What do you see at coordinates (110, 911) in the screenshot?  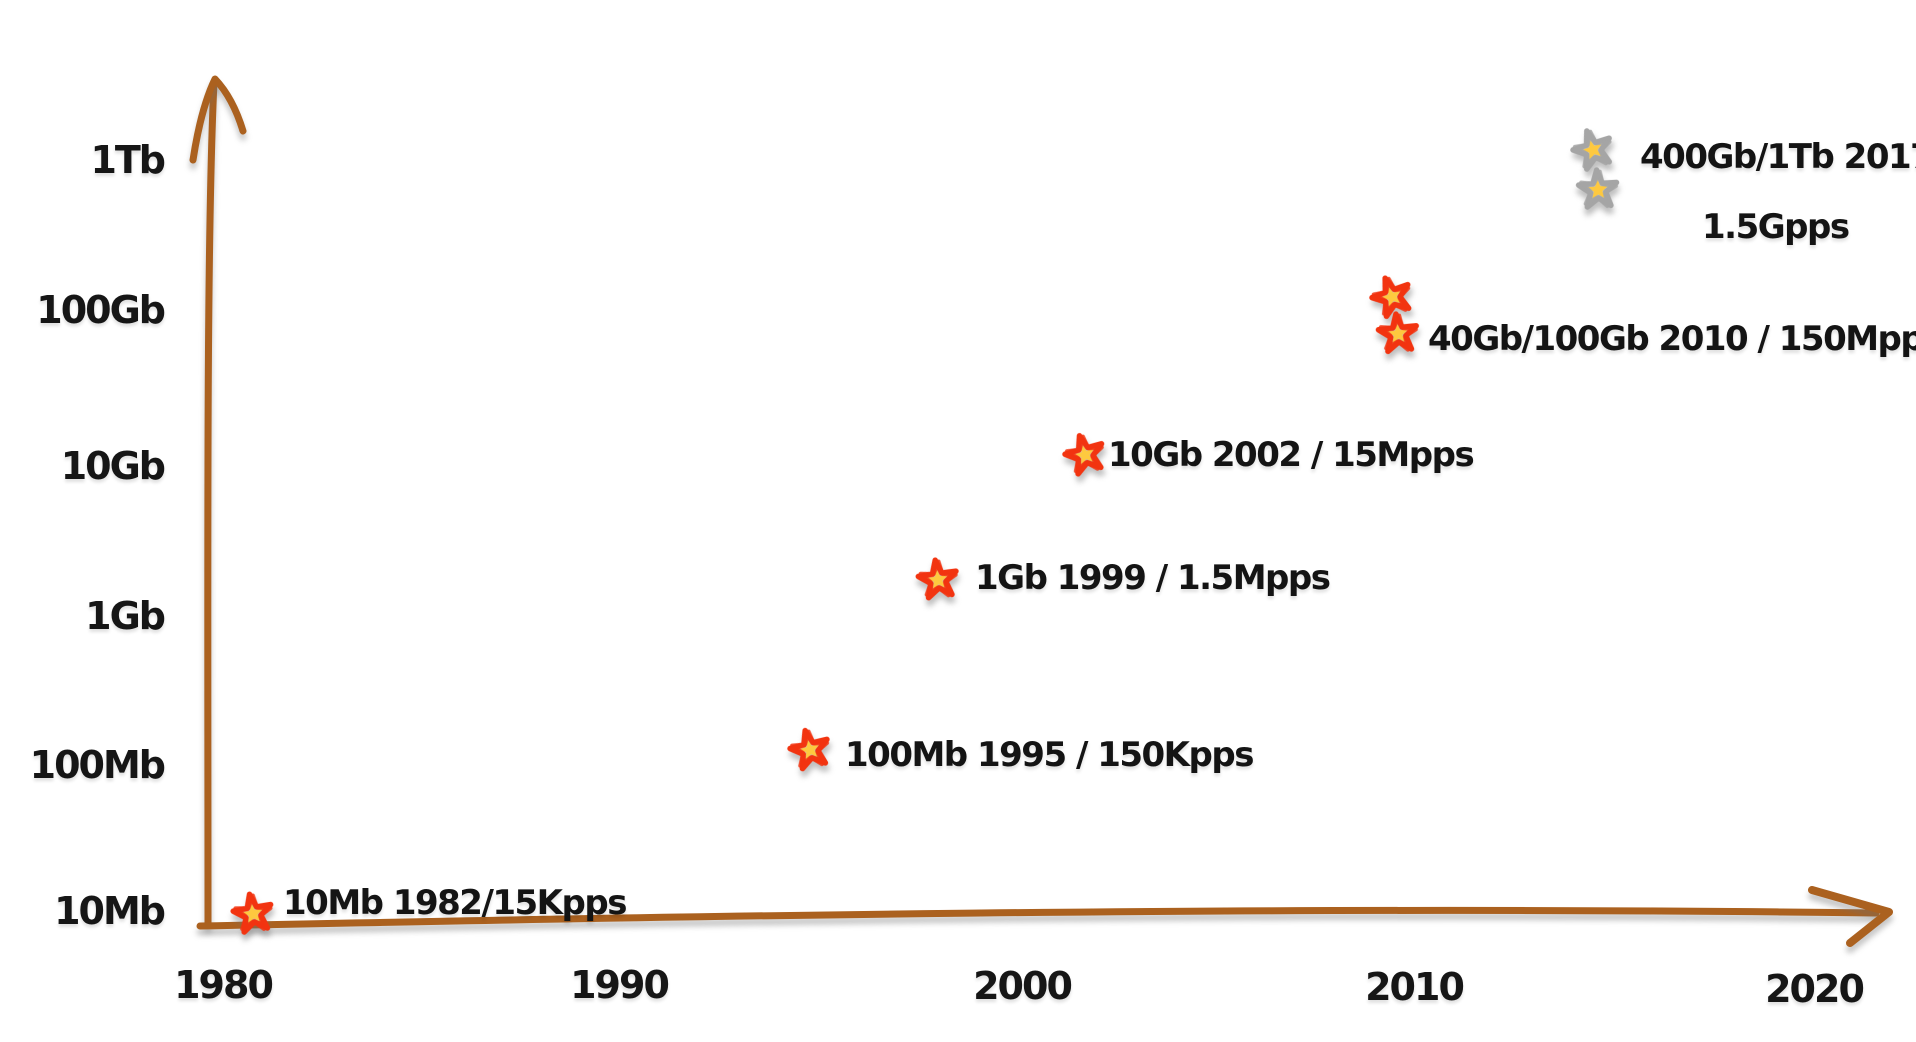 I see `y-tick-10mb: 10Mb` at bounding box center [110, 911].